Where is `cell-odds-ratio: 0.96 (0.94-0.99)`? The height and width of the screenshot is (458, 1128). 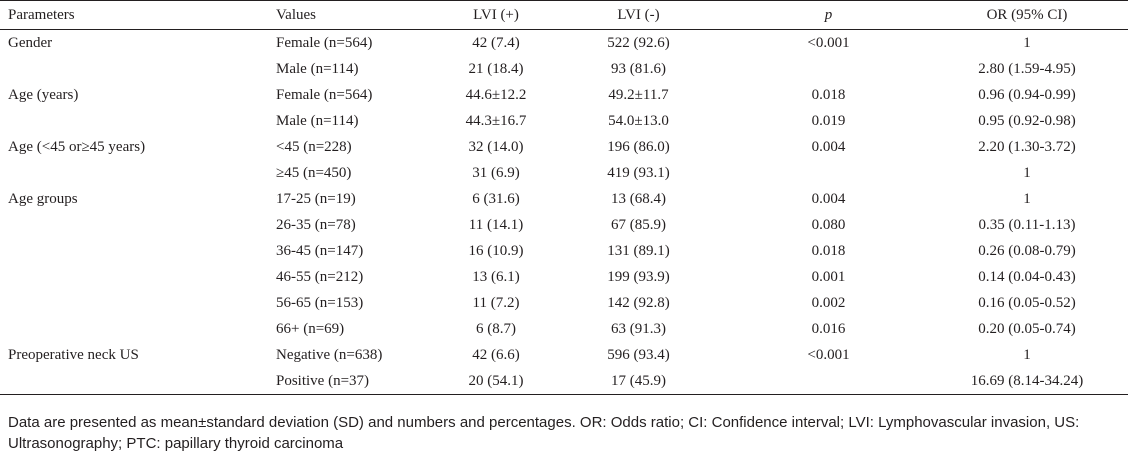 cell-odds-ratio: 0.96 (0.94-0.99) is located at coordinates (1027, 95).